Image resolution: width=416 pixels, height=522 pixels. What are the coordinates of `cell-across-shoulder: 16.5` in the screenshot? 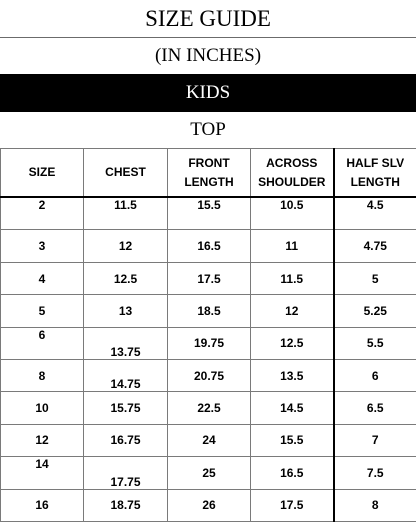 It's located at (292, 473).